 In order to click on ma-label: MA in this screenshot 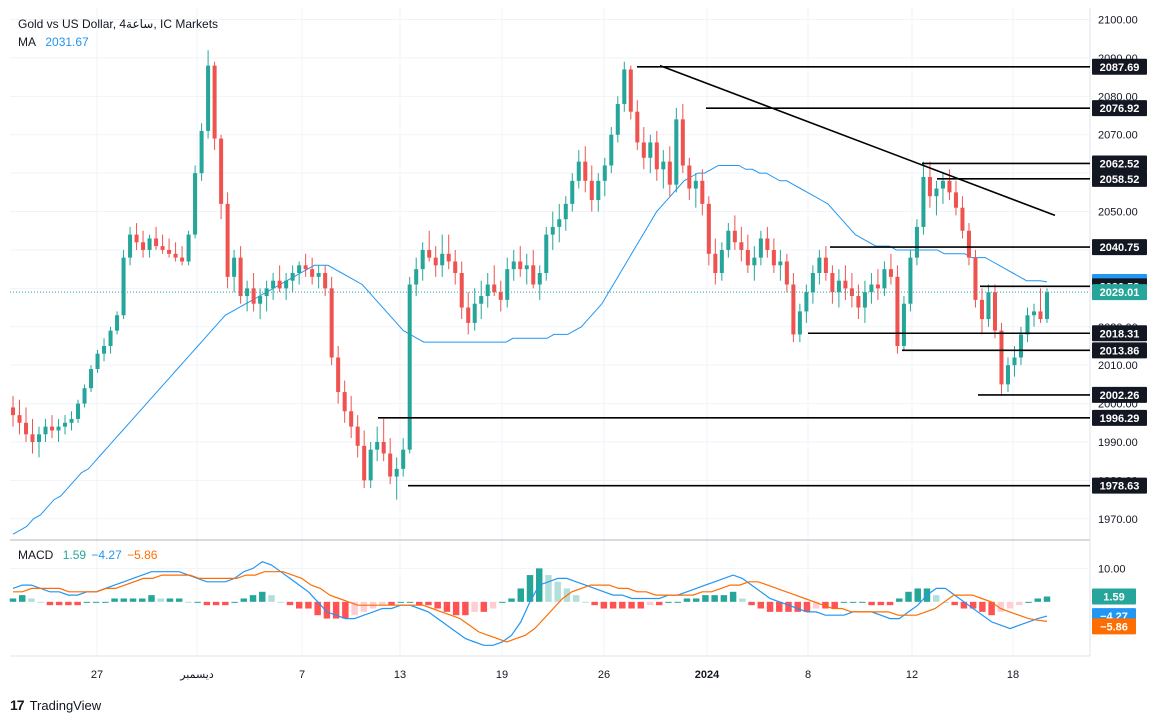, I will do `click(27, 42)`.